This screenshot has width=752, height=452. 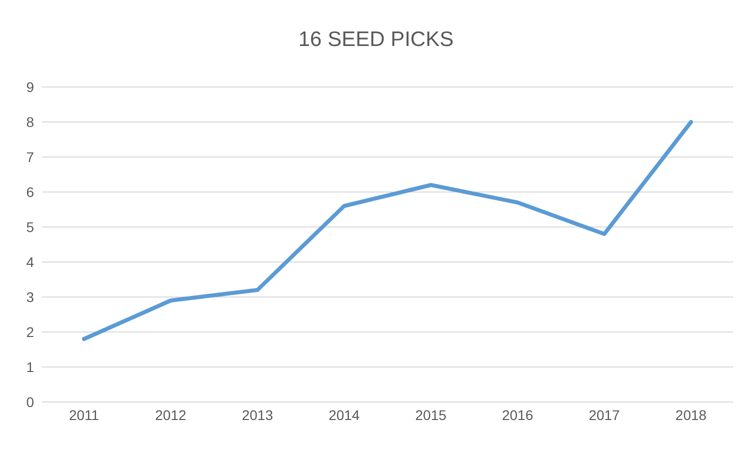 I want to click on y-tick-label: 7, so click(x=30, y=156).